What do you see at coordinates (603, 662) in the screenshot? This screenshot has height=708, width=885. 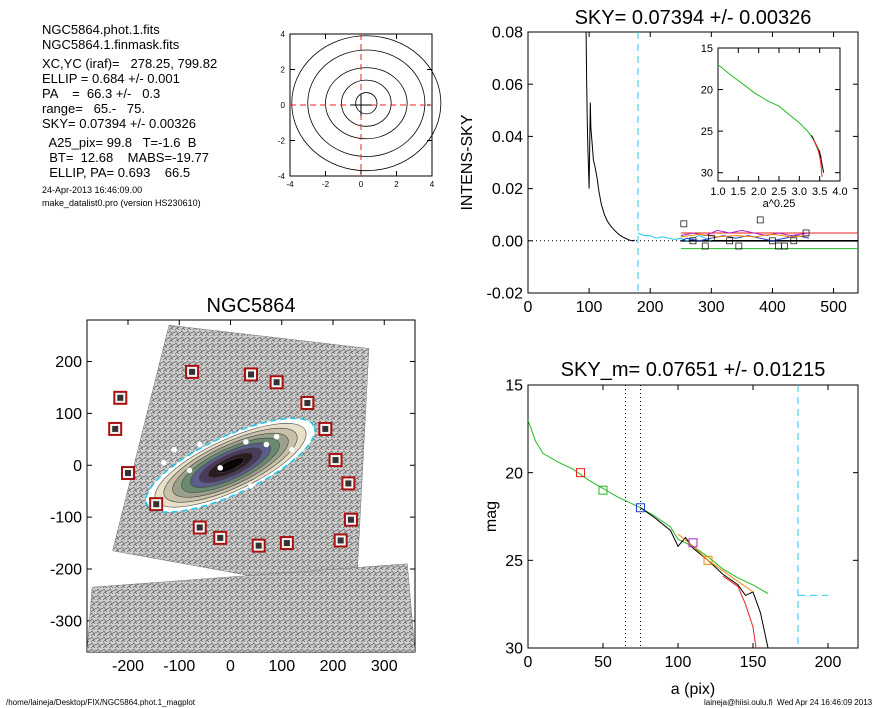 I see `sb-x-tick-label: 50` at bounding box center [603, 662].